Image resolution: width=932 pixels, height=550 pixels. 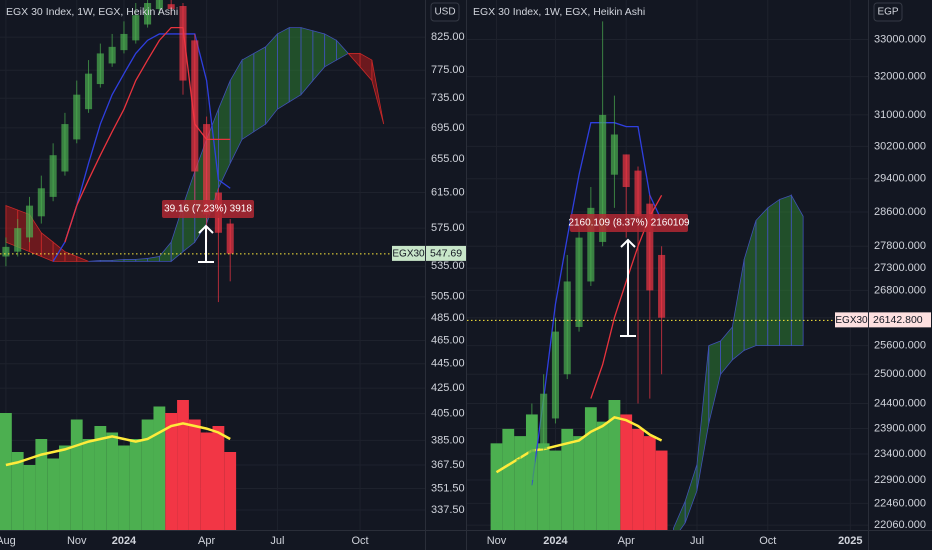 I want to click on measure-label: 39.16 (7.23%) 3918, so click(x=208, y=209).